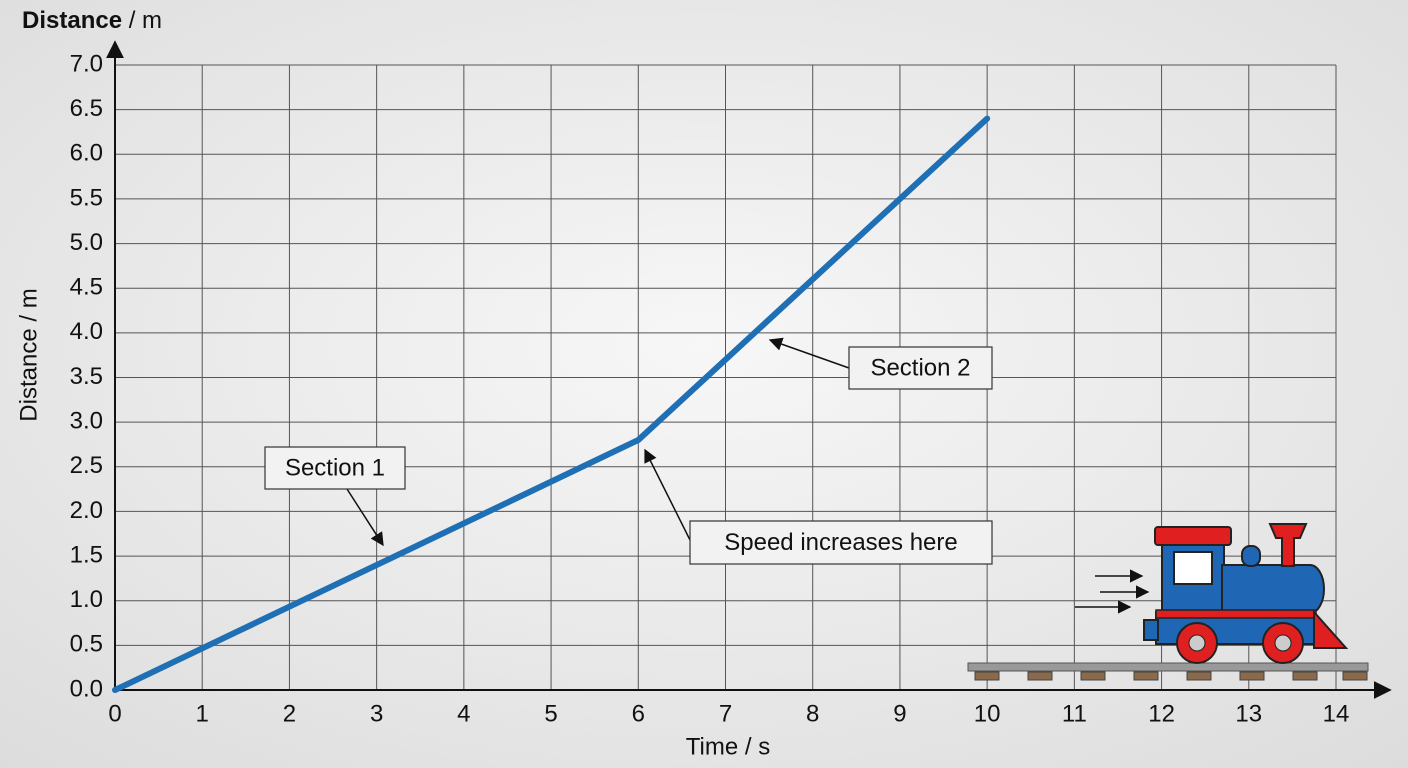  I want to click on y-tick-label: 2.0, so click(86, 510).